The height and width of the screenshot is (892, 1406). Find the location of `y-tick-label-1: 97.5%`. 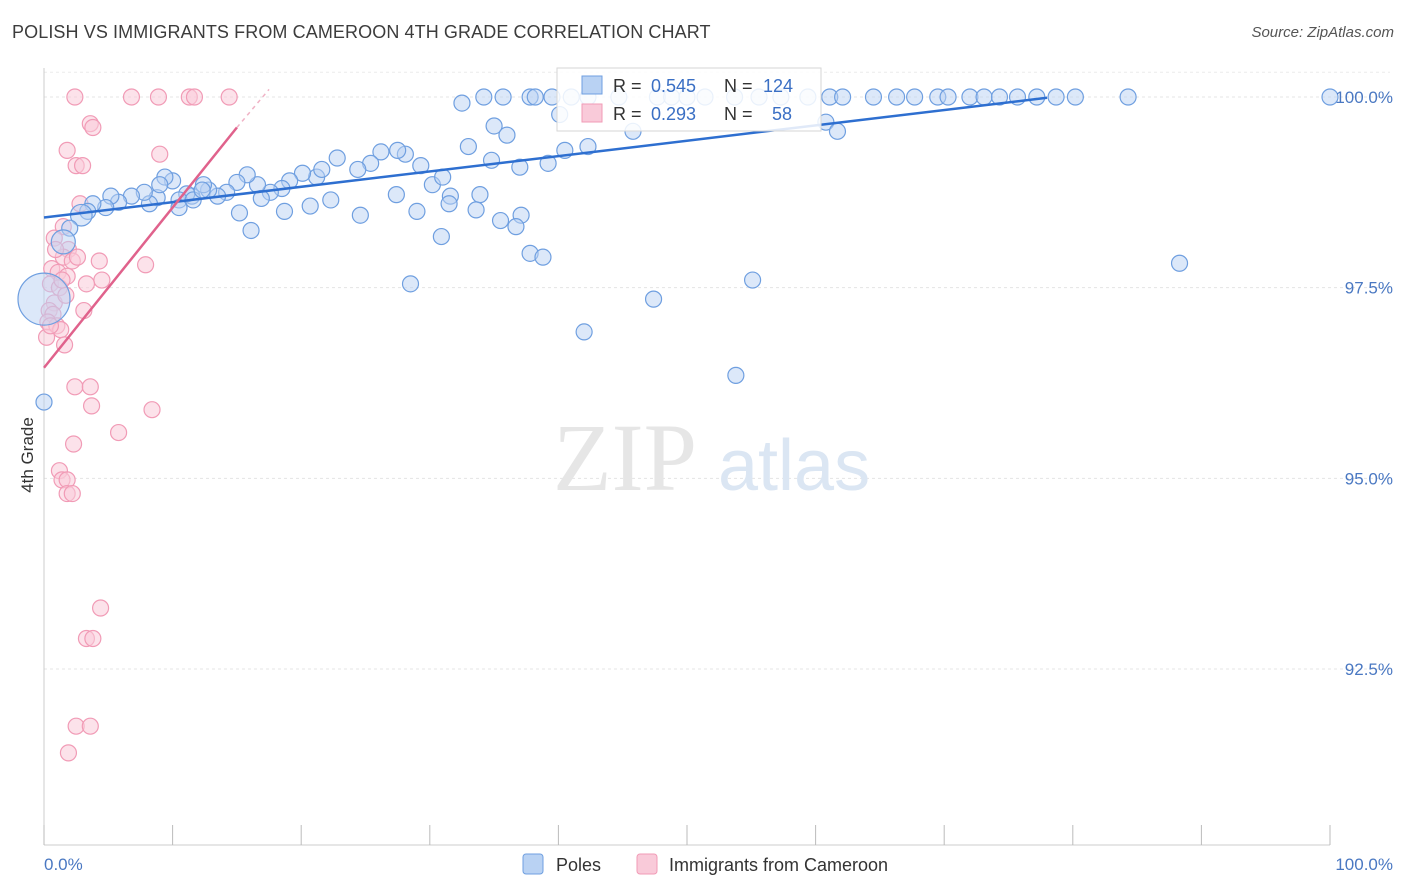

y-tick-label-1: 97.5% is located at coordinates (1369, 288).